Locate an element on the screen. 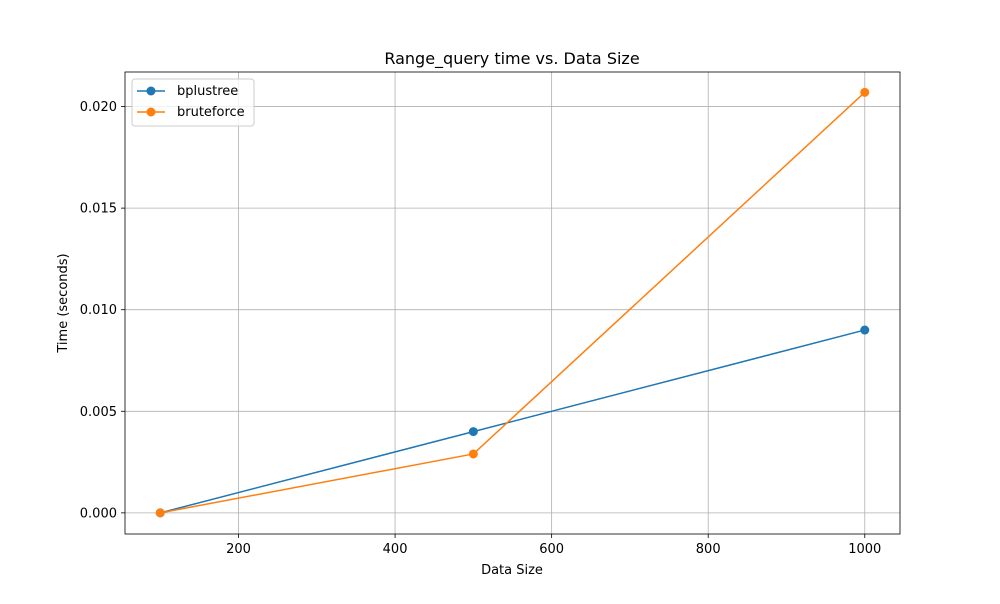 Image resolution: width=1000 pixels, height=604 pixels. x-axis-label: Data Size is located at coordinates (512, 570).